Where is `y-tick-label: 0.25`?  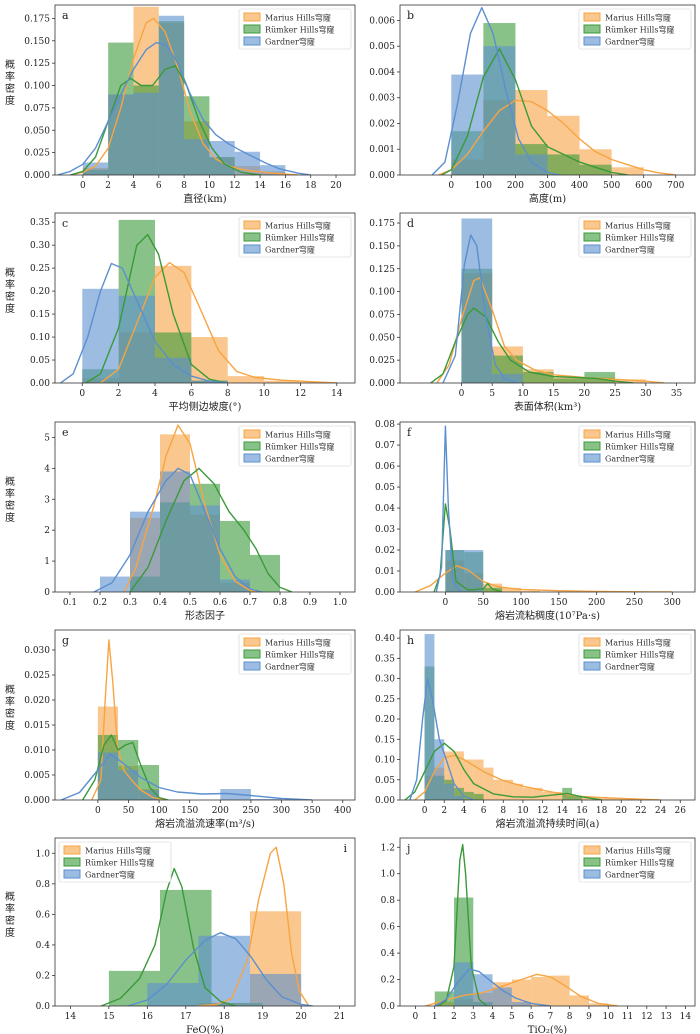
y-tick-label: 0.25 is located at coordinates (385, 700).